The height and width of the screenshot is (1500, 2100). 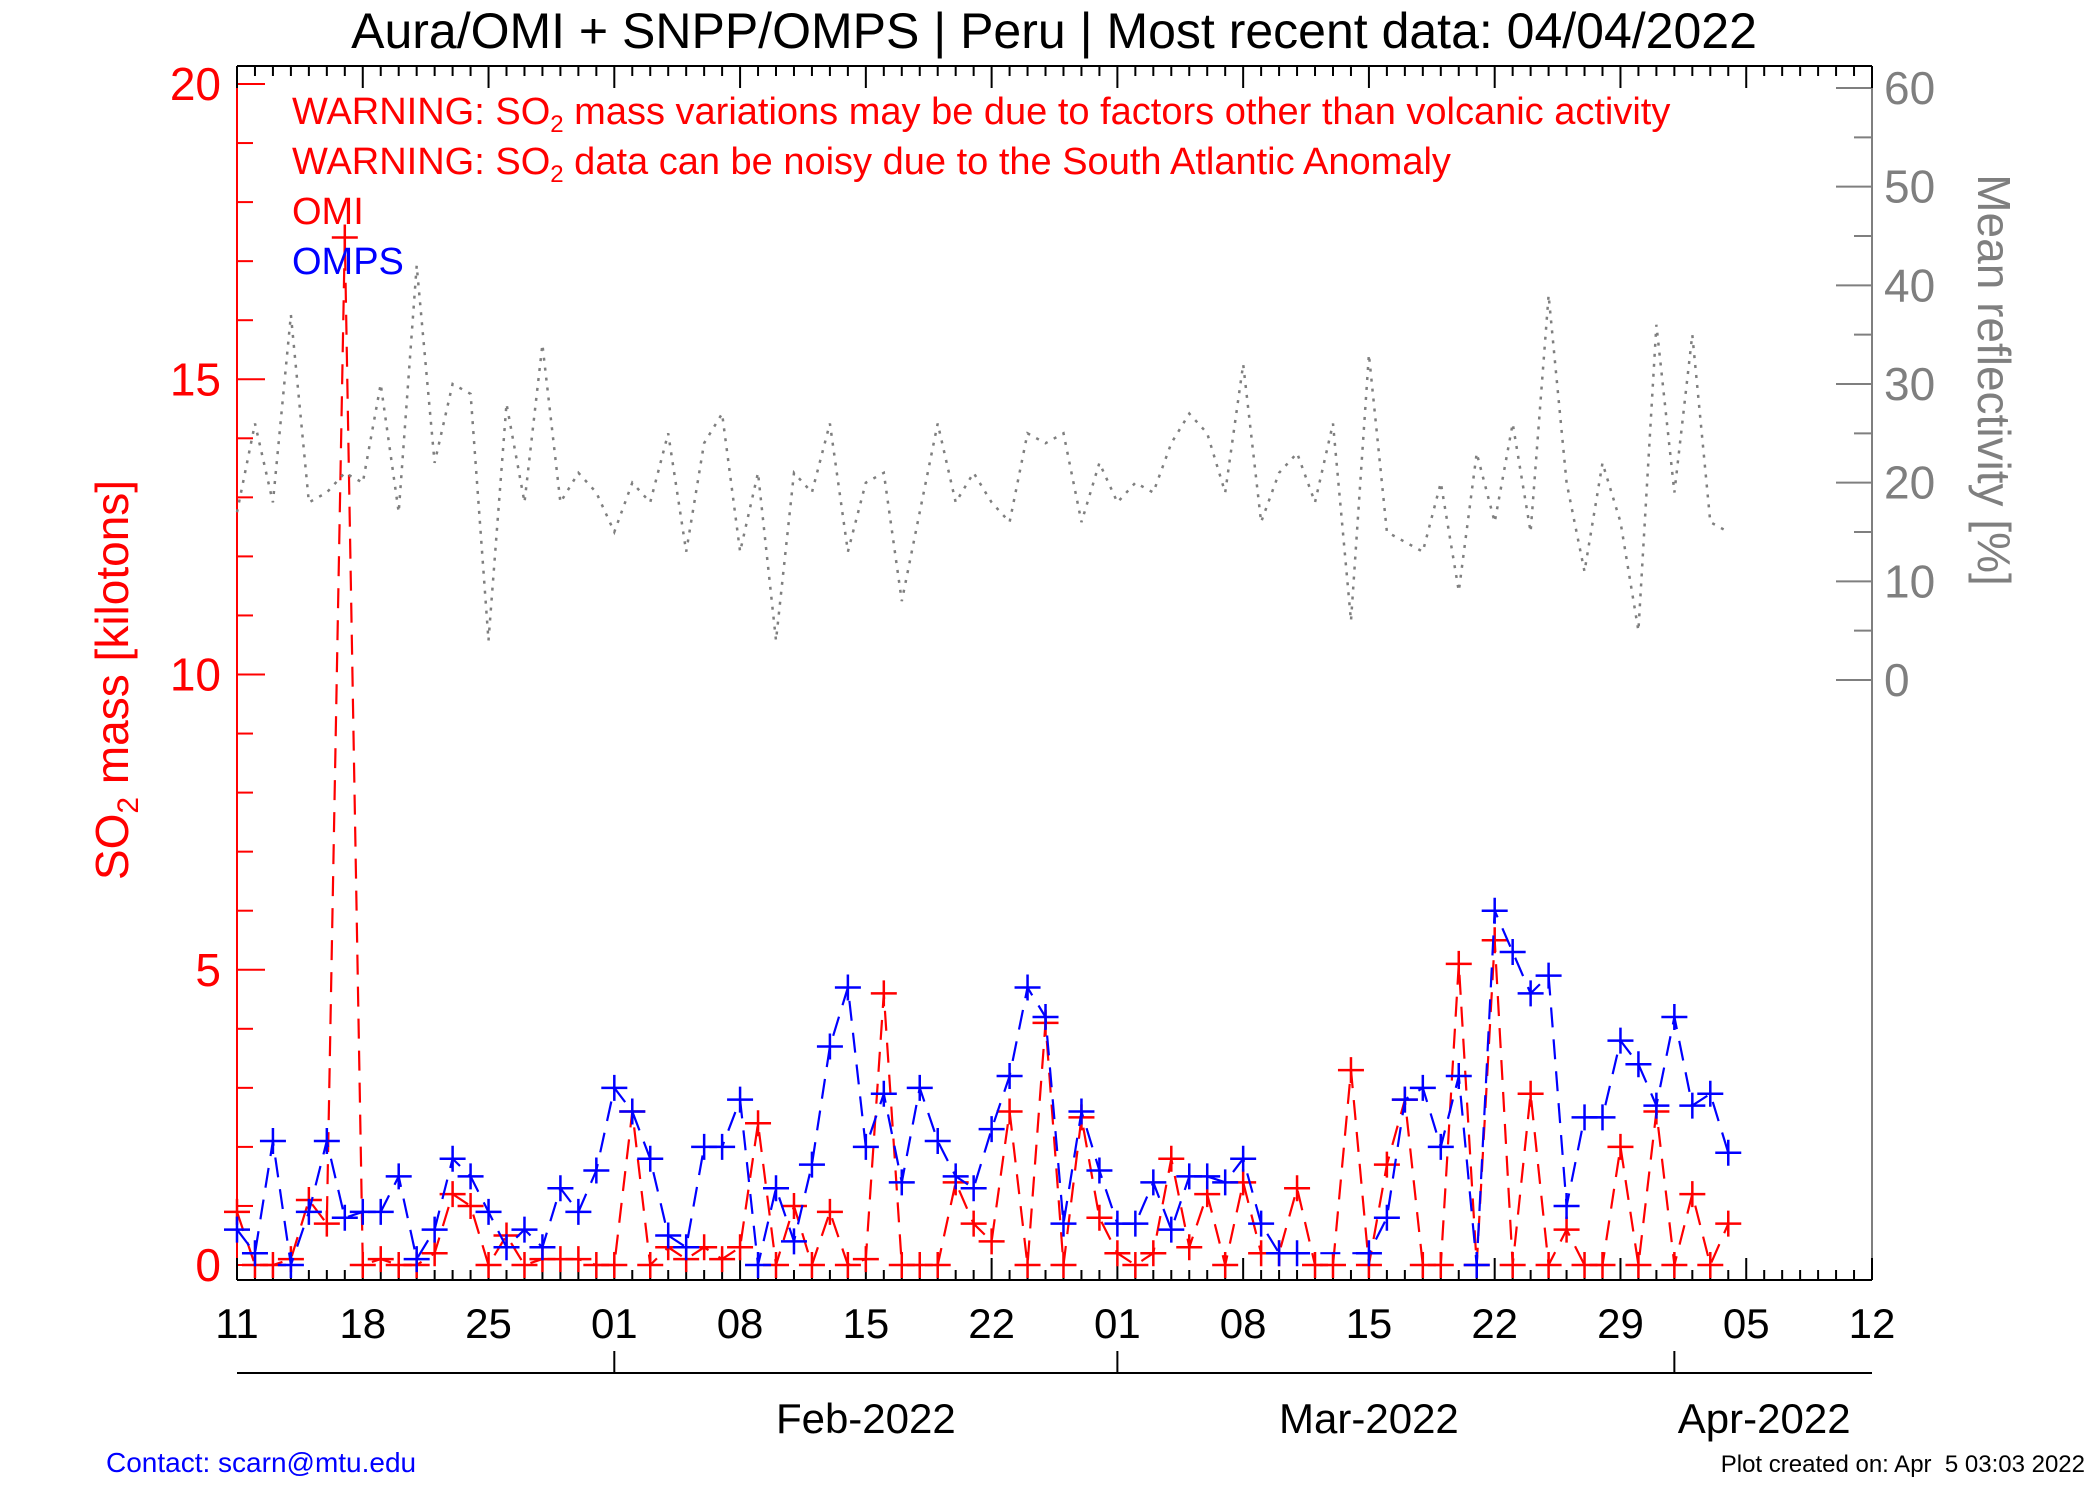 I want to click on month-label: Apr-2022, so click(x=1764, y=1418).